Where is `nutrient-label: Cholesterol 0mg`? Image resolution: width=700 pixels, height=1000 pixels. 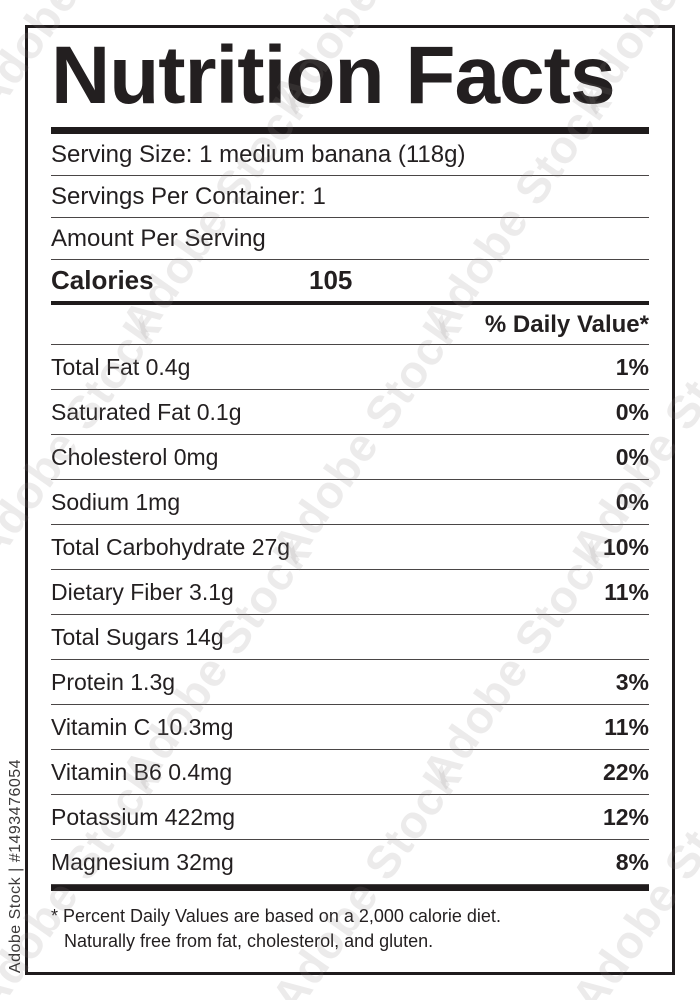 nutrient-label: Cholesterol 0mg is located at coordinates (135, 456).